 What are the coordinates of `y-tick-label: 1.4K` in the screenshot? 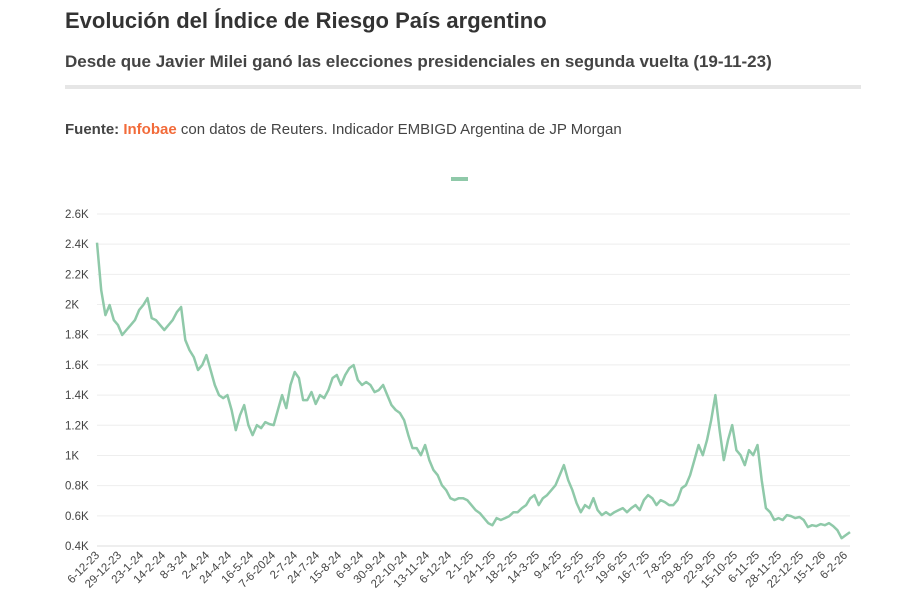 It's located at (77, 396).